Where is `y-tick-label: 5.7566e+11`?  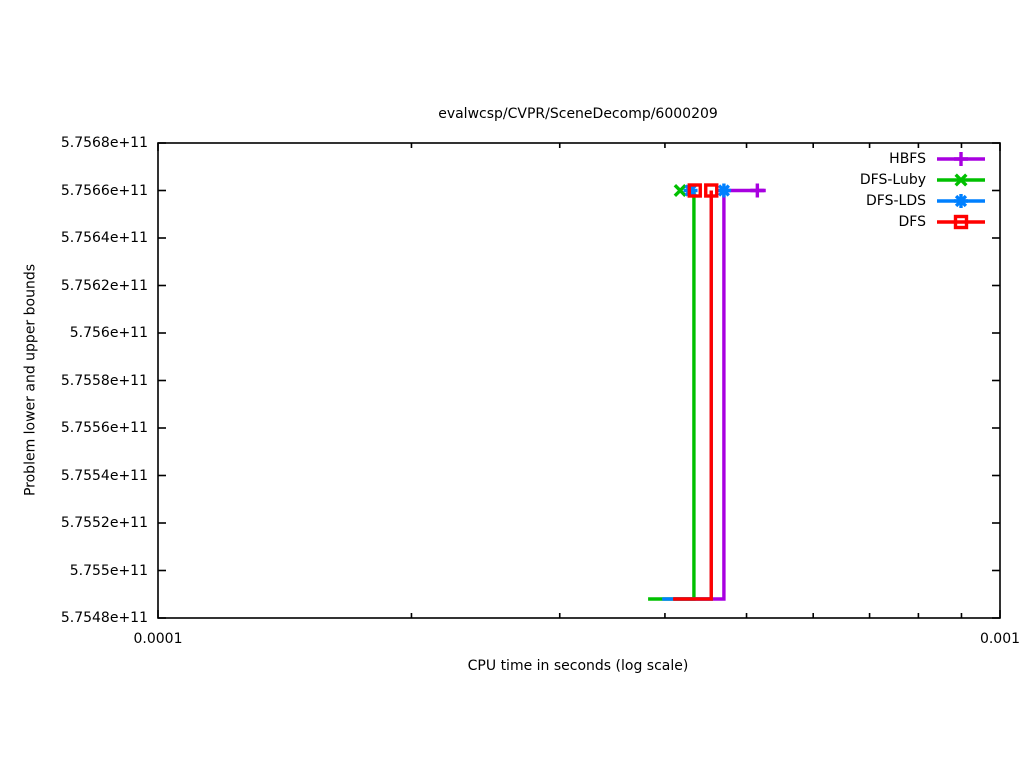
y-tick-label: 5.7566e+11 is located at coordinates (104, 190).